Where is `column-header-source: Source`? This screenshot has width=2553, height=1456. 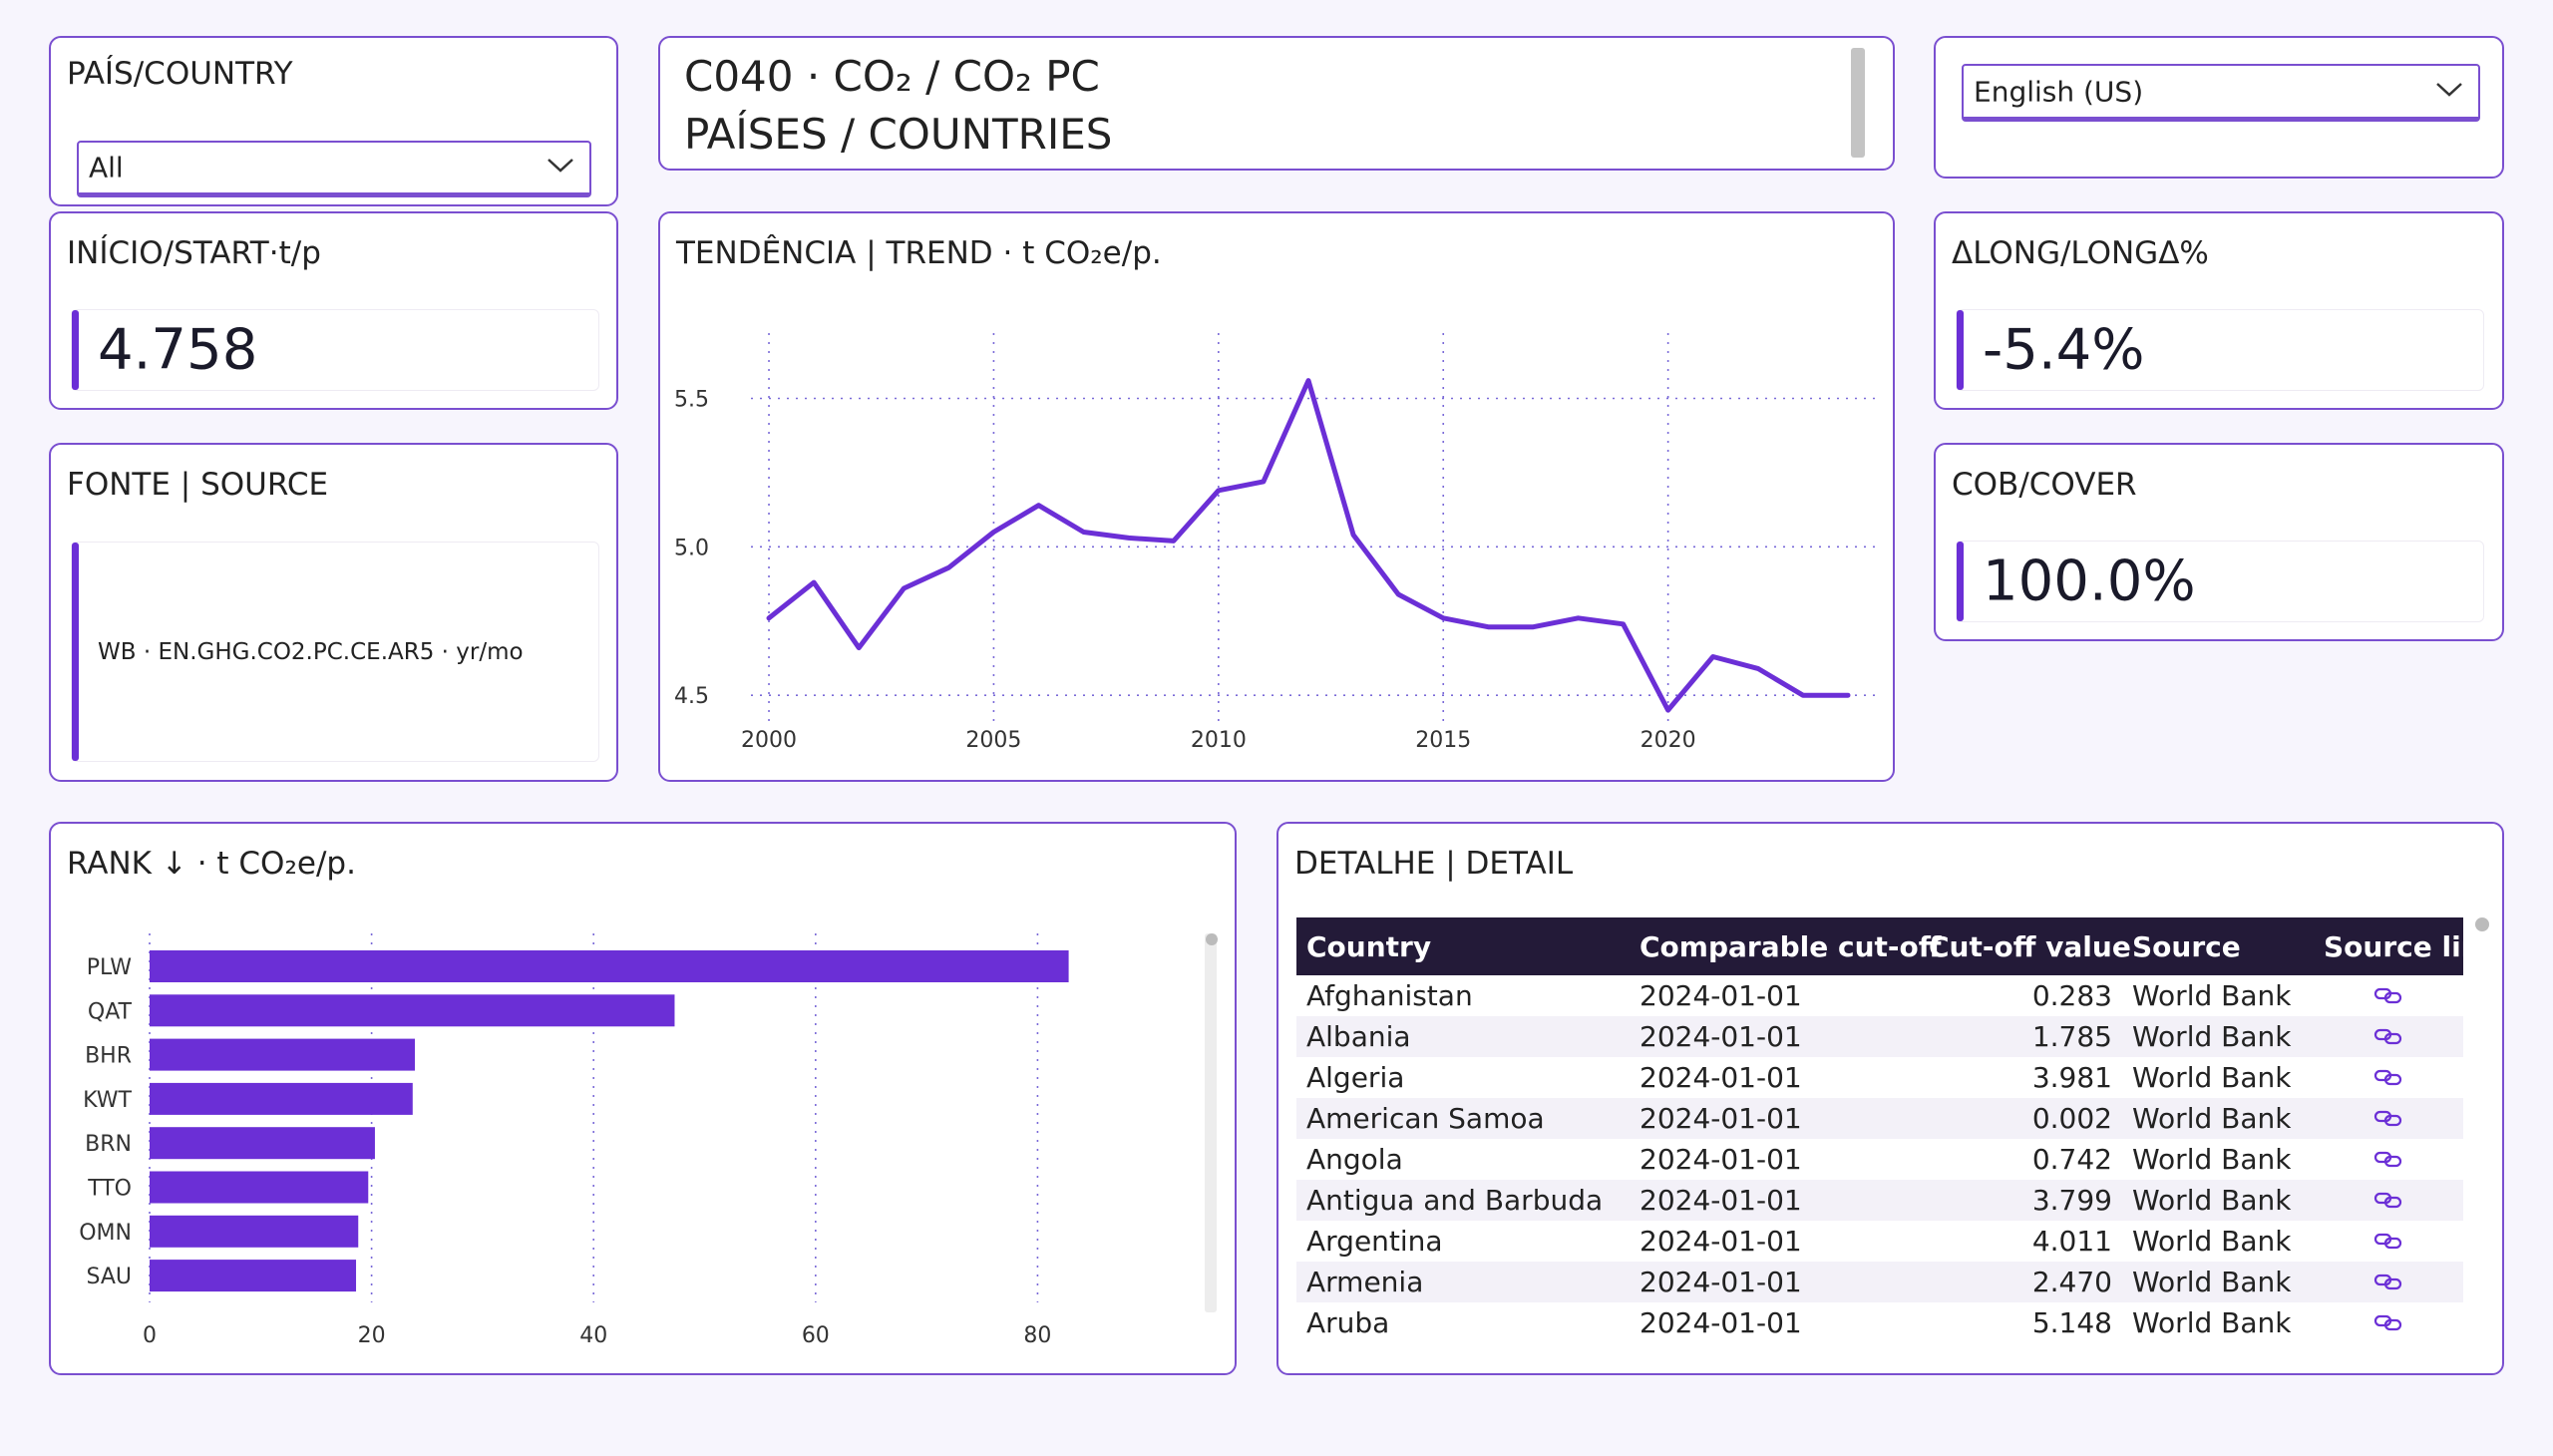
column-header-source: Source is located at coordinates (2218, 946).